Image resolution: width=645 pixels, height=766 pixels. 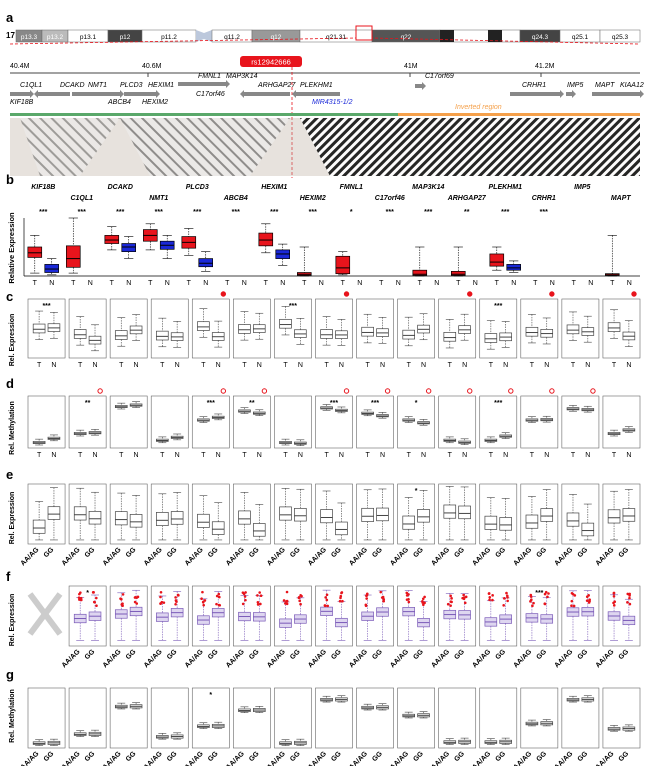 What do you see at coordinates (351, 187) in the screenshot?
I see `panel-b-gene-label: FMNL1` at bounding box center [351, 187].